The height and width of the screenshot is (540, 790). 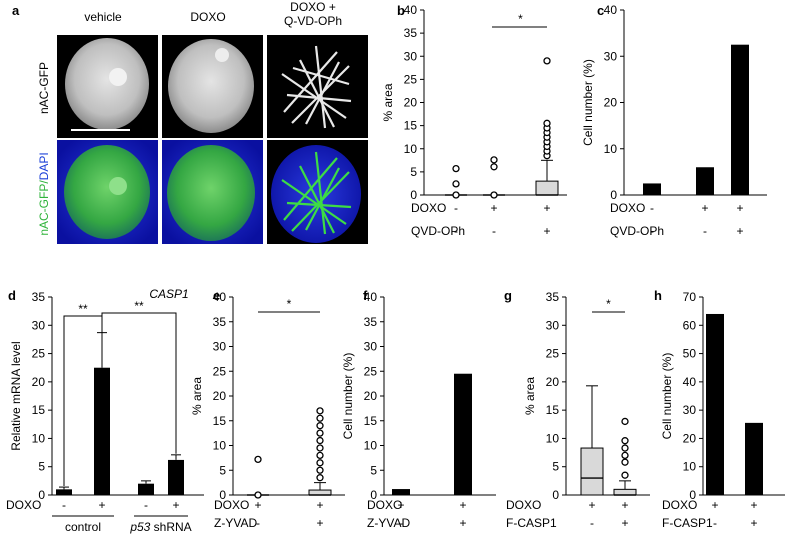 What do you see at coordinates (12, 295) in the screenshot?
I see `panel-letter-d: d` at bounding box center [12, 295].